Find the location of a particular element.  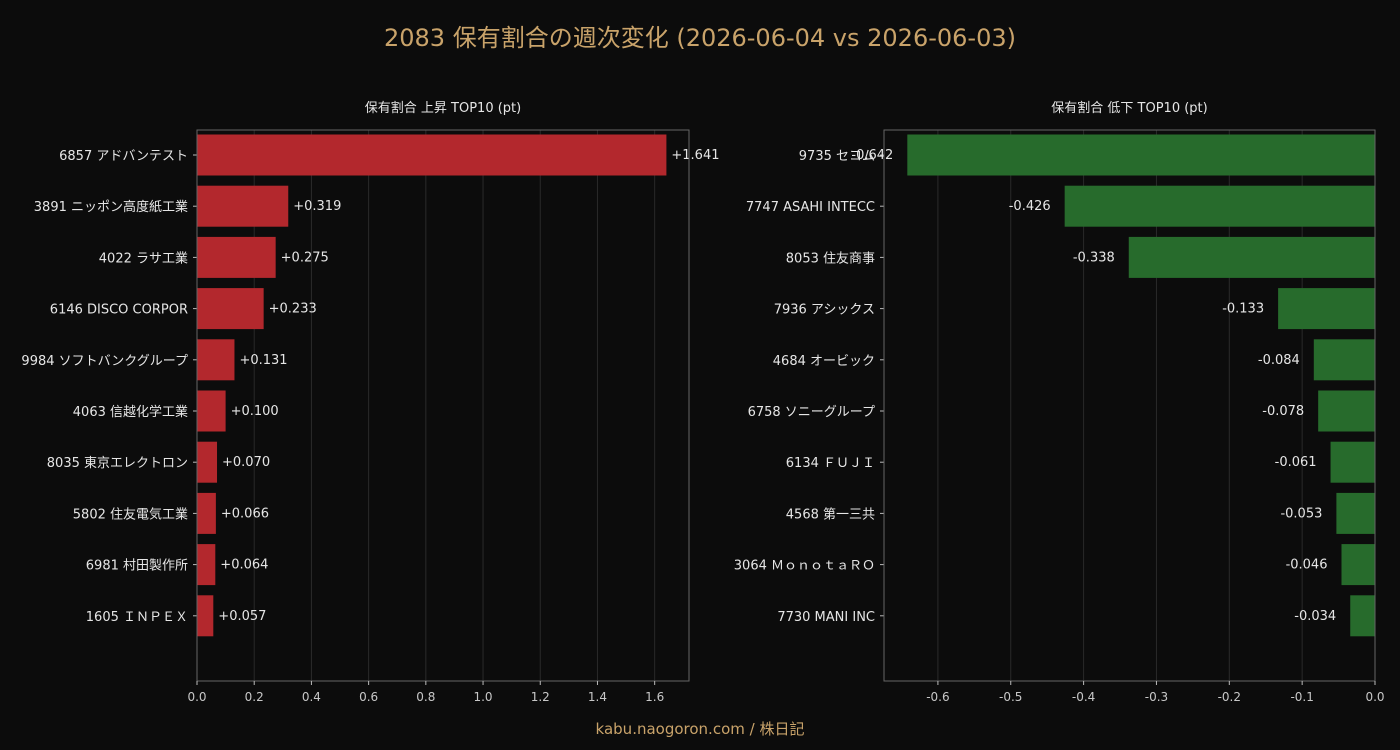

category-label: 3891 ニッポン高度紙工業 is located at coordinates (111, 207).